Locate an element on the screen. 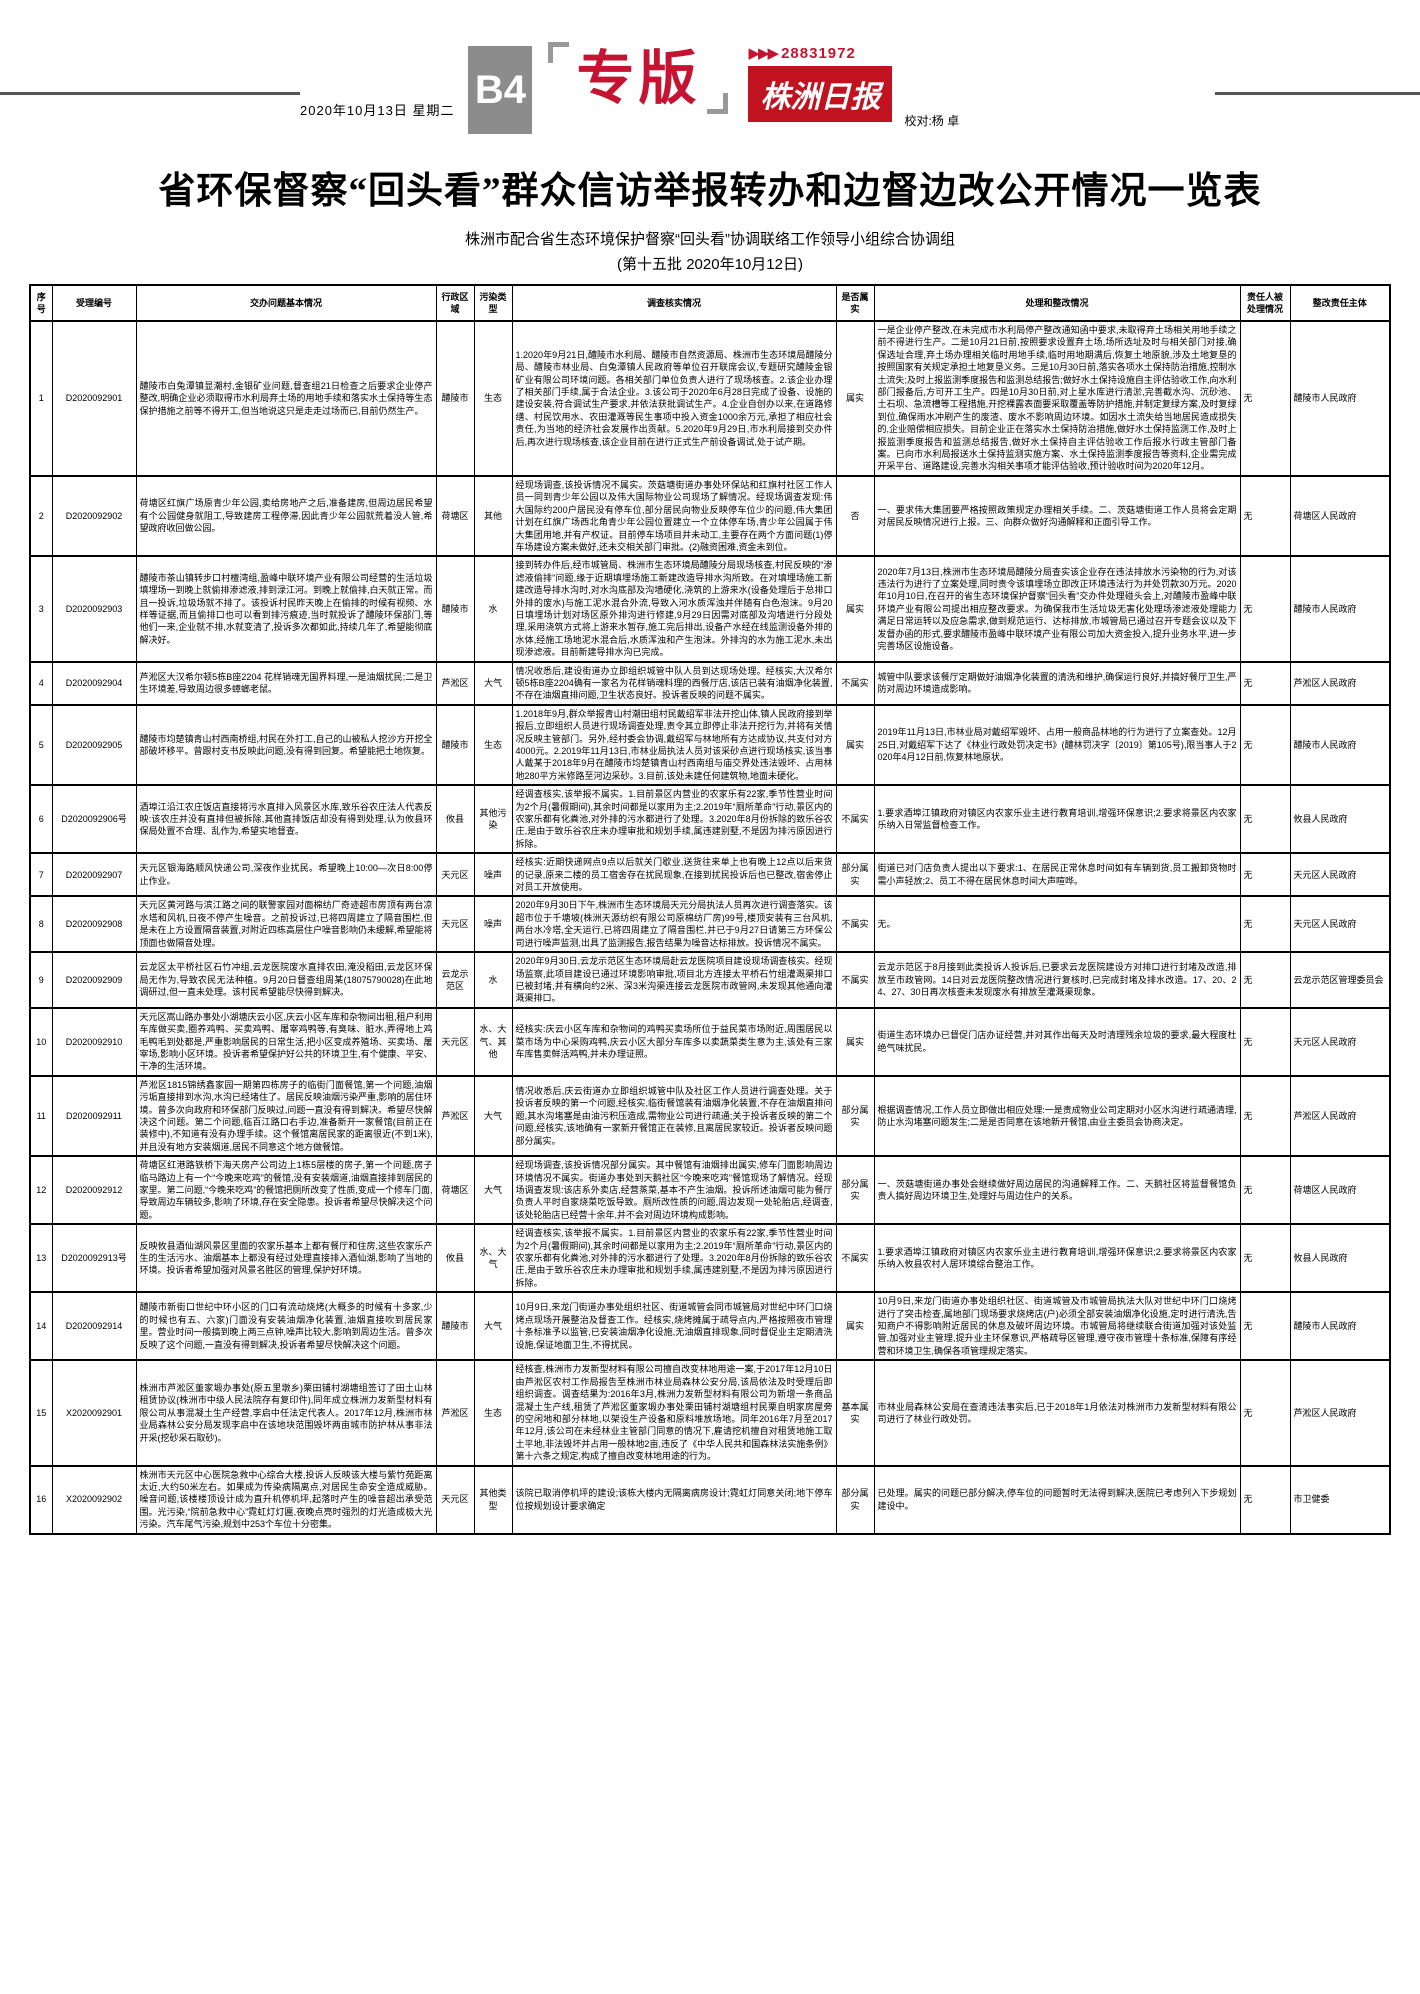 This screenshot has height=1994, width=1420. cell-case_id: X2020092901 is located at coordinates (94, 1413).